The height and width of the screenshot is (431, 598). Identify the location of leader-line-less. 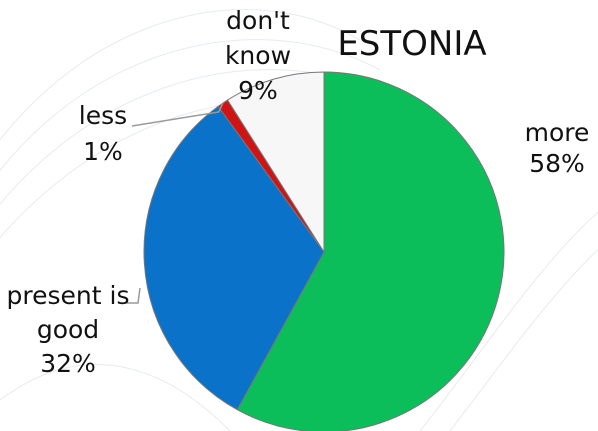
(177, 114).